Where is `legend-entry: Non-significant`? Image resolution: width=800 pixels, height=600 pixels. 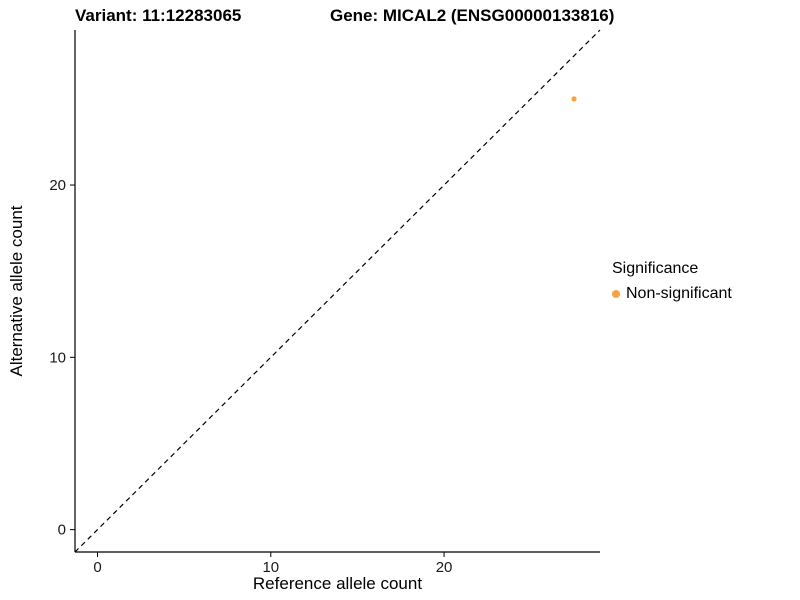
legend-entry: Non-significant is located at coordinates (672, 294).